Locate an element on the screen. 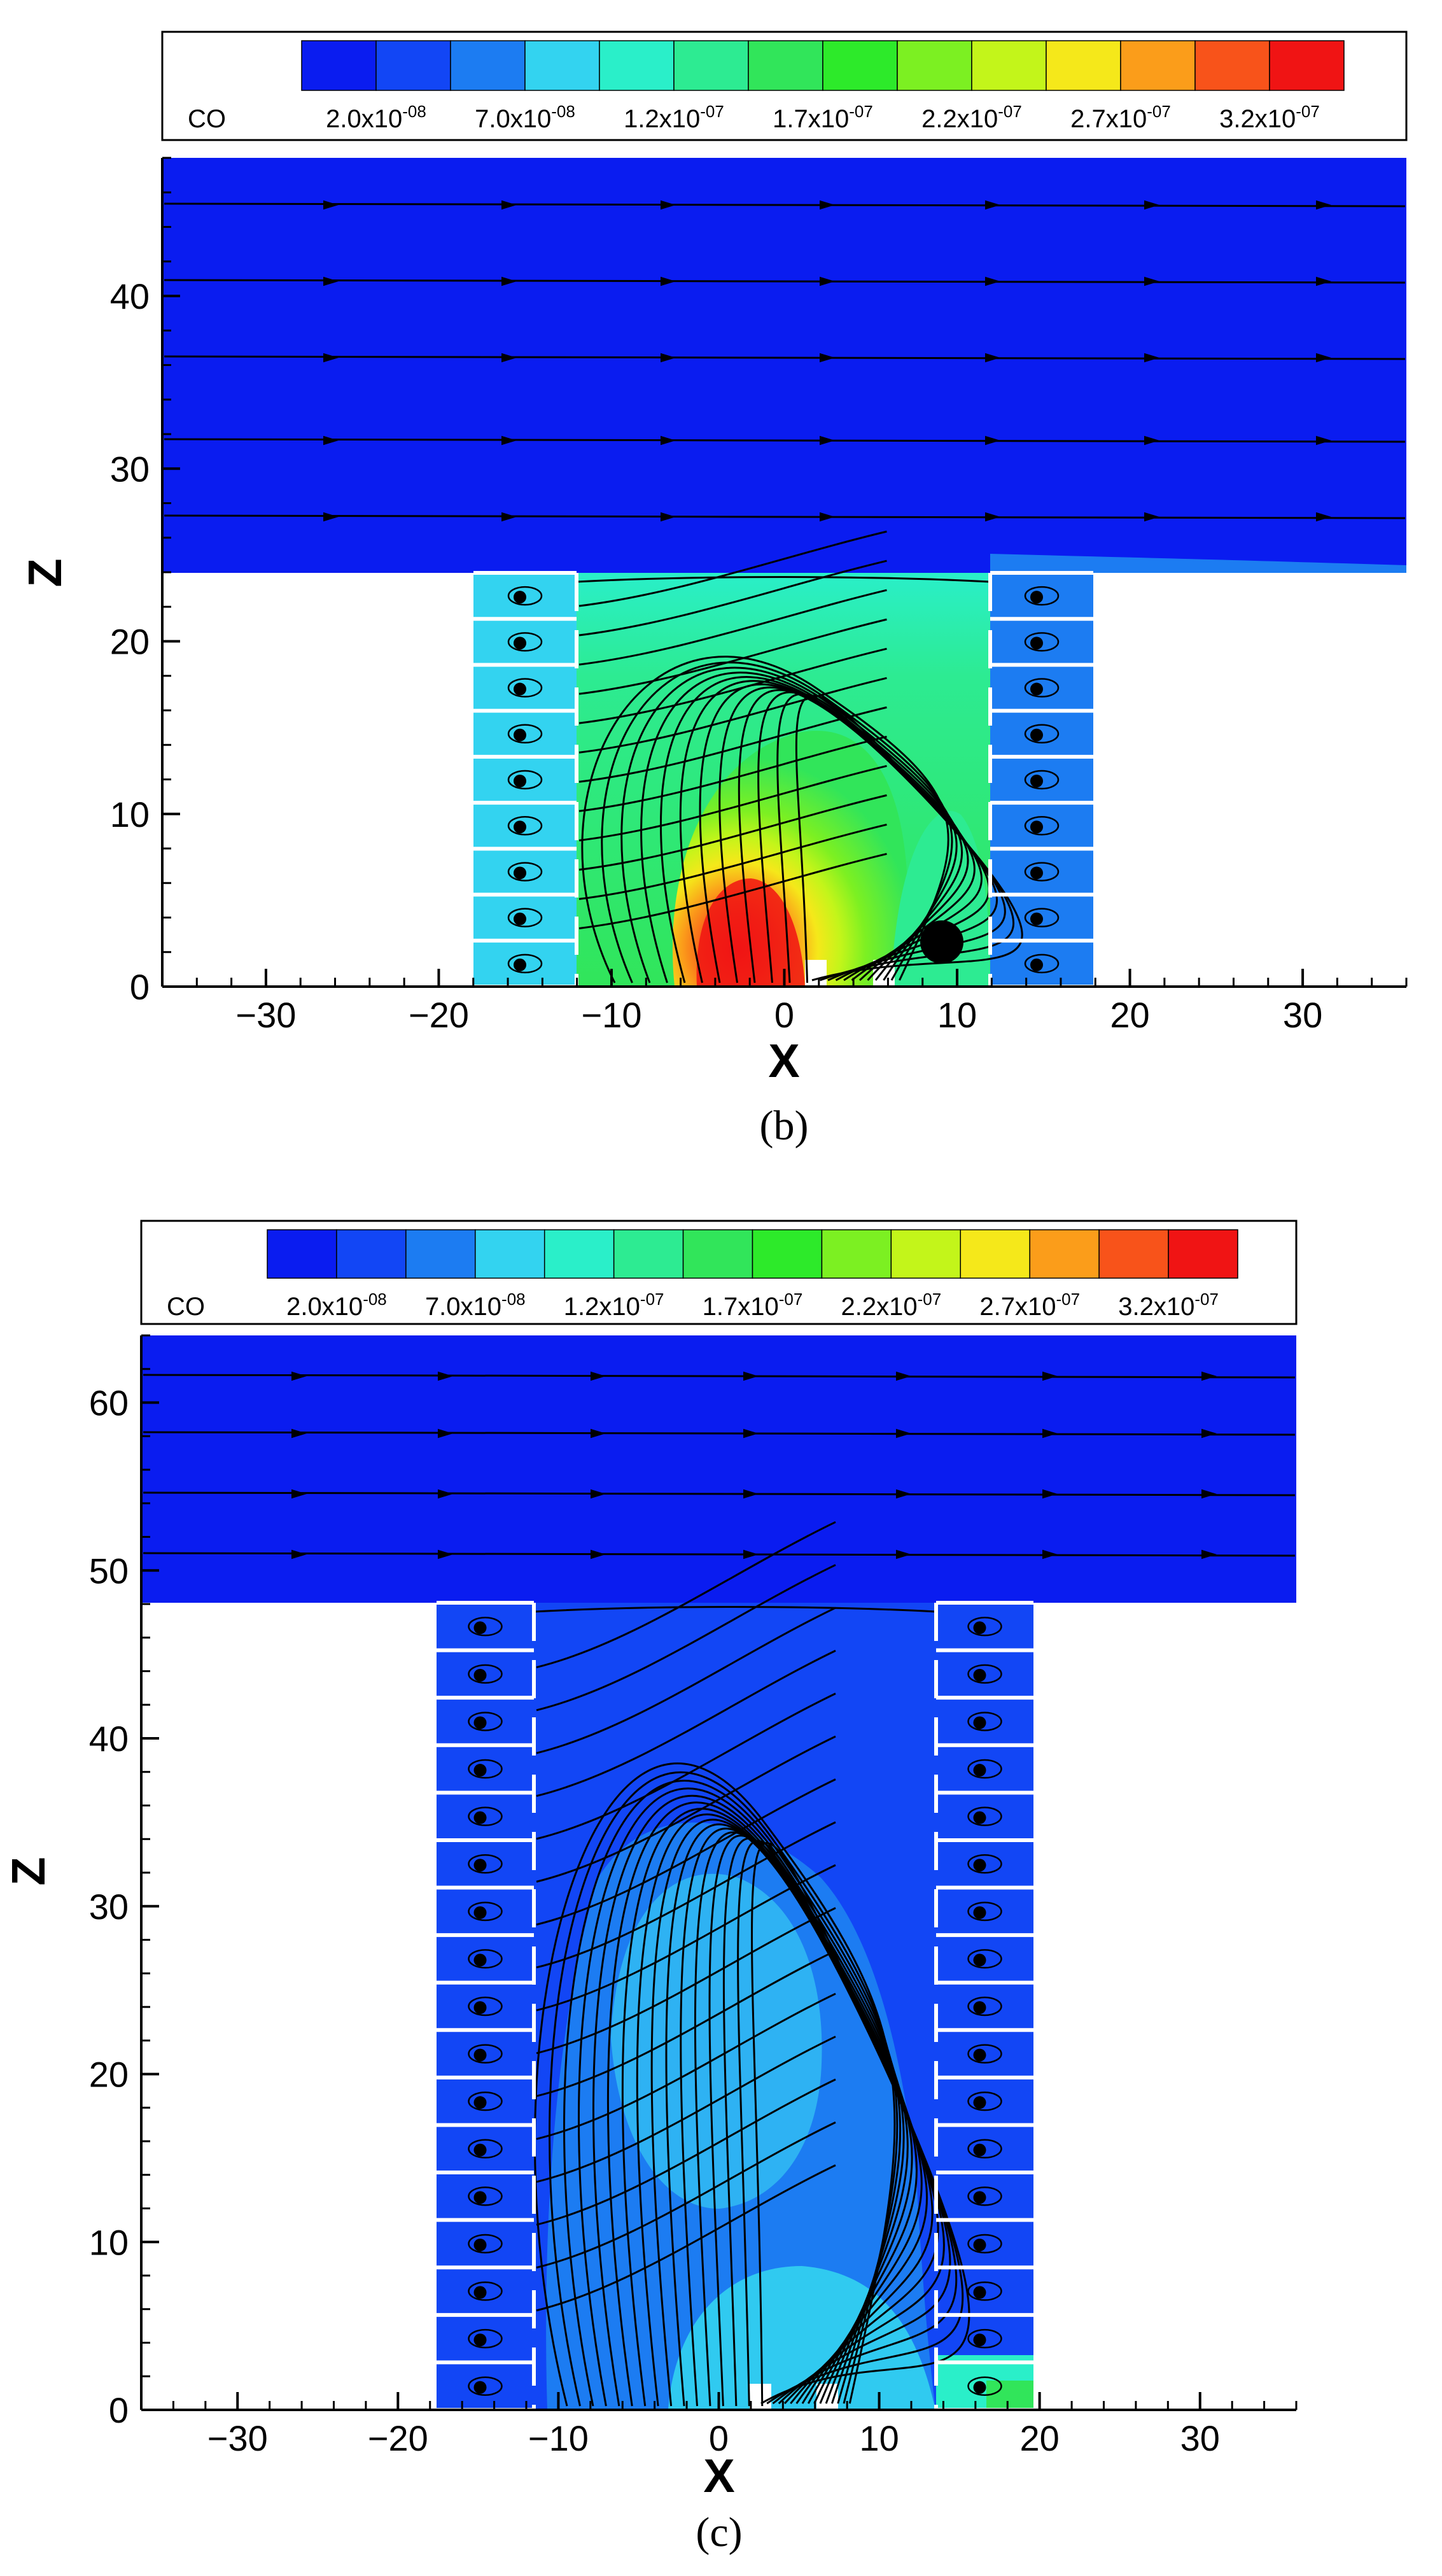 Image resolution: width=1442 pixels, height=2576 pixels. panel-b-caption: (b) is located at coordinates (784, 1126).